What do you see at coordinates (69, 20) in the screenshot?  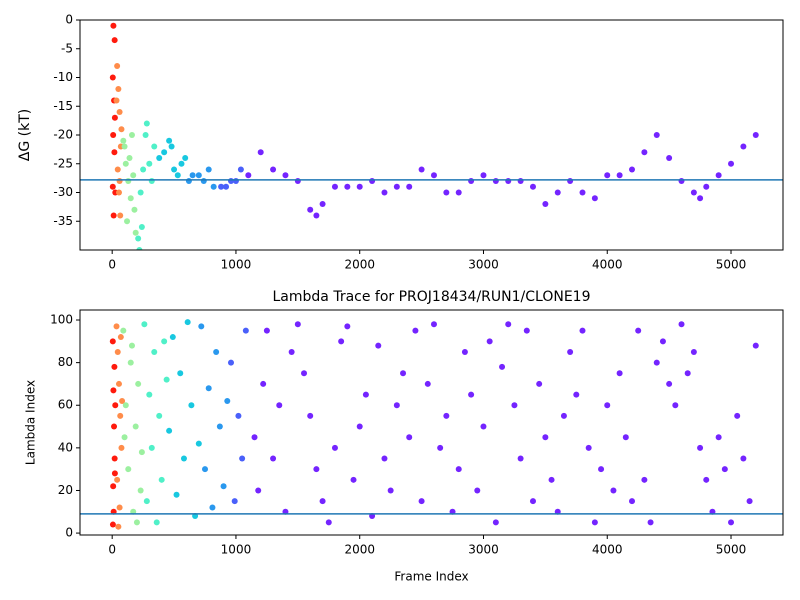 I see `y-tick-label: 0` at bounding box center [69, 20].